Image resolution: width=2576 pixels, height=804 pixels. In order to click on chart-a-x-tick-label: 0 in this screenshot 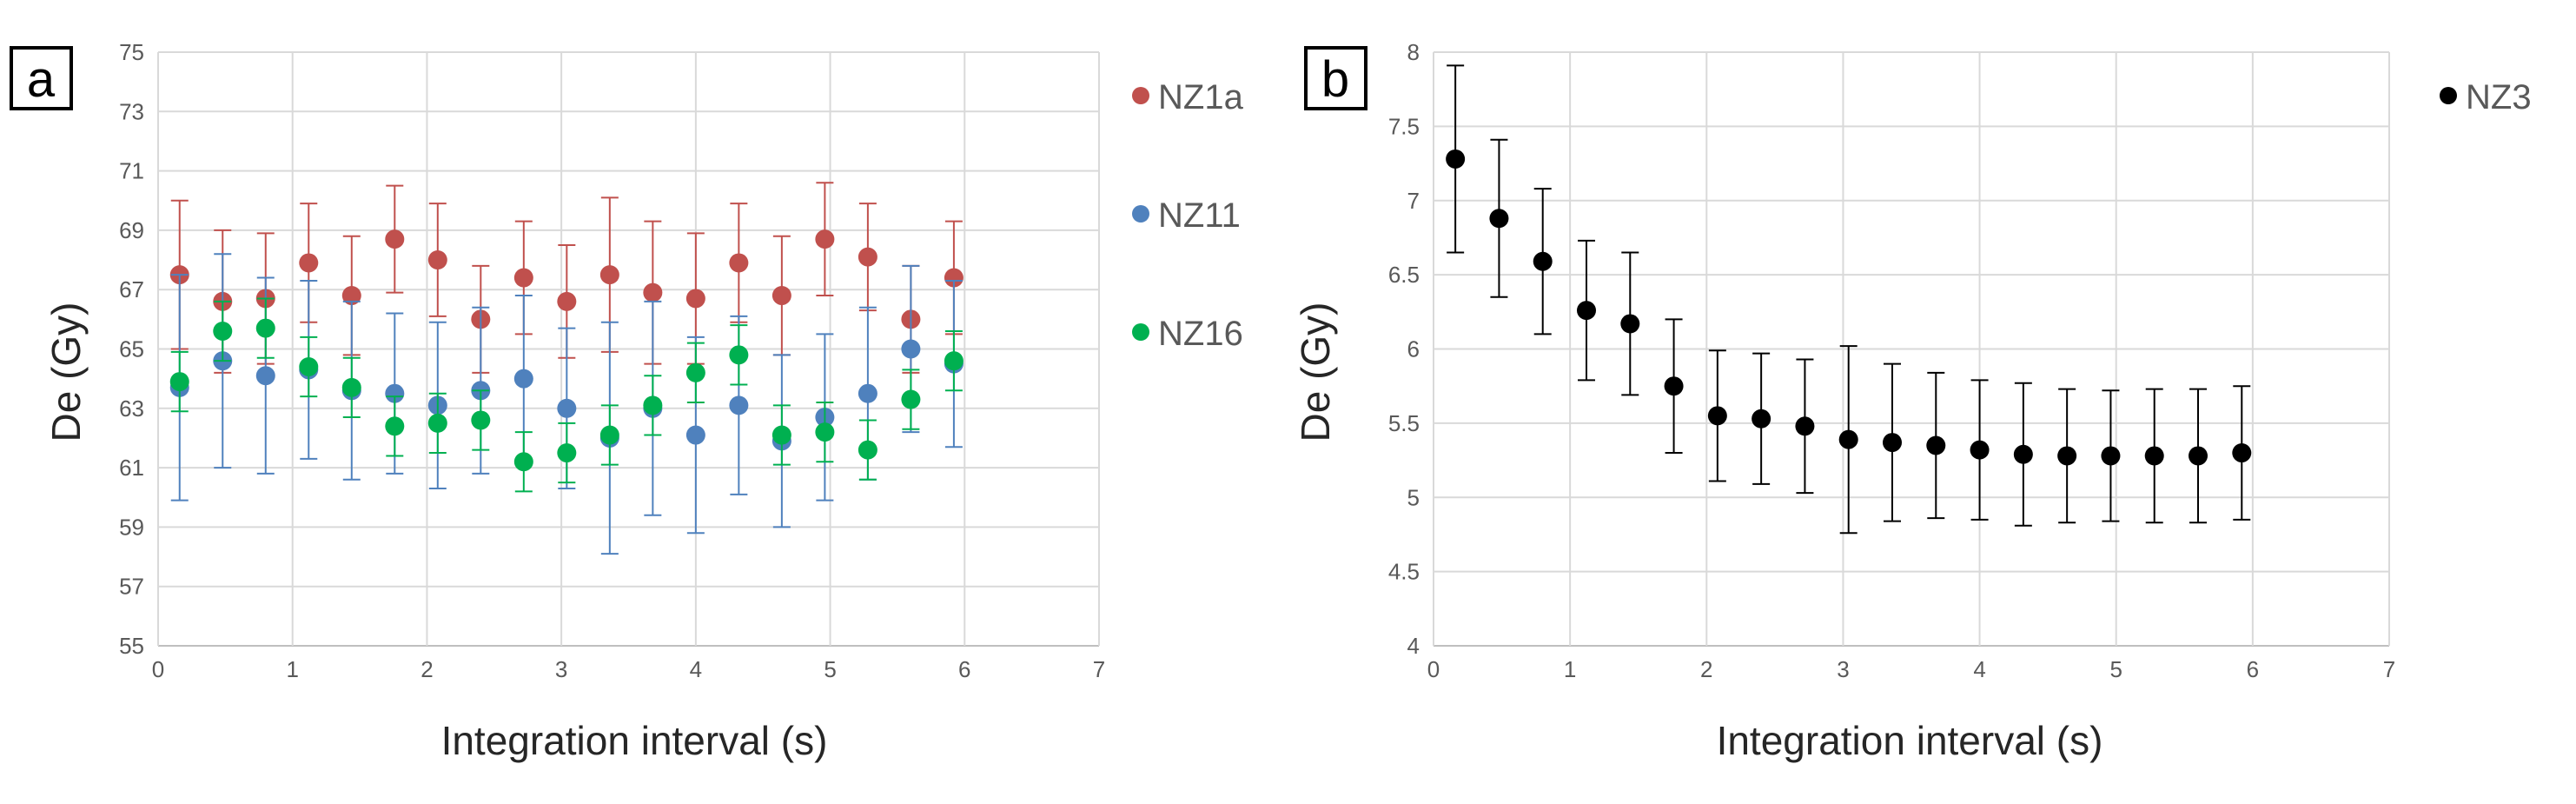, I will do `click(158, 669)`.